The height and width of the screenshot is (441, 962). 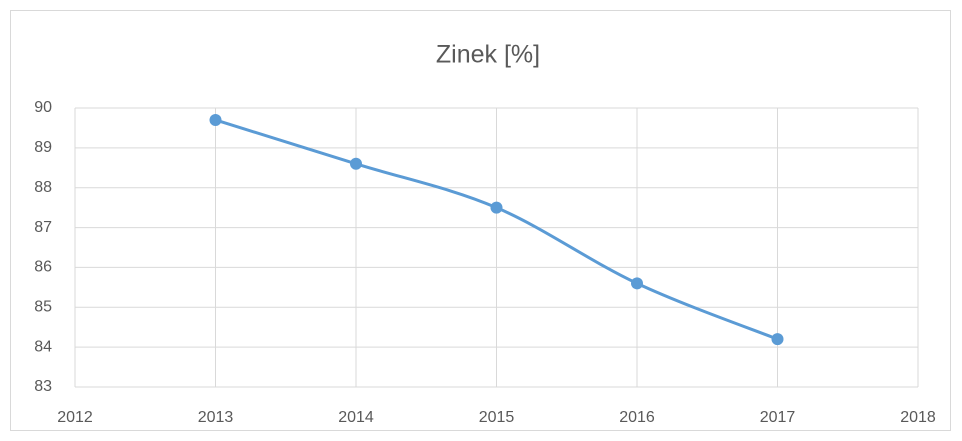 What do you see at coordinates (43, 107) in the screenshot?
I see `y-tick-label: 90` at bounding box center [43, 107].